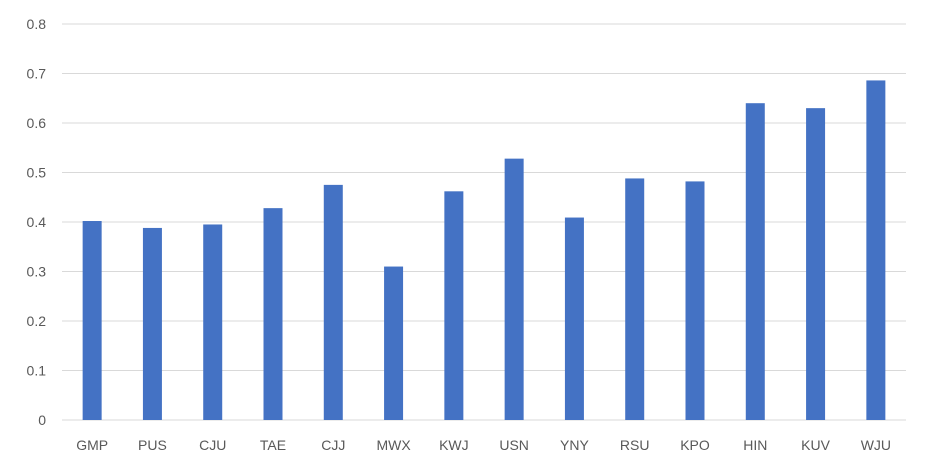 This screenshot has height=473, width=931. I want to click on x-tick-label: KUV, so click(815, 445).